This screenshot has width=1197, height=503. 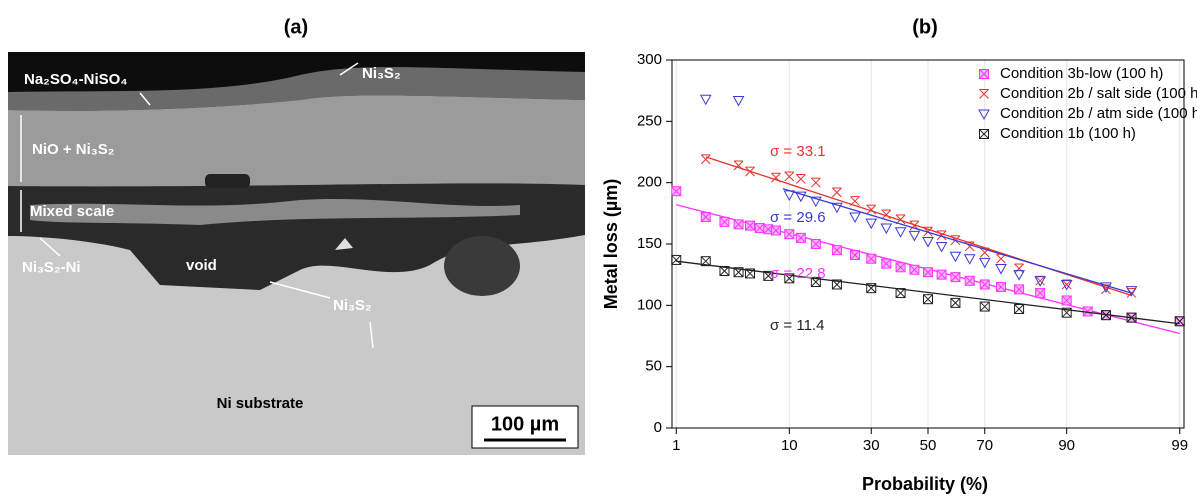 I want to click on y-axis-label: Metal loss (µm), so click(x=611, y=244).